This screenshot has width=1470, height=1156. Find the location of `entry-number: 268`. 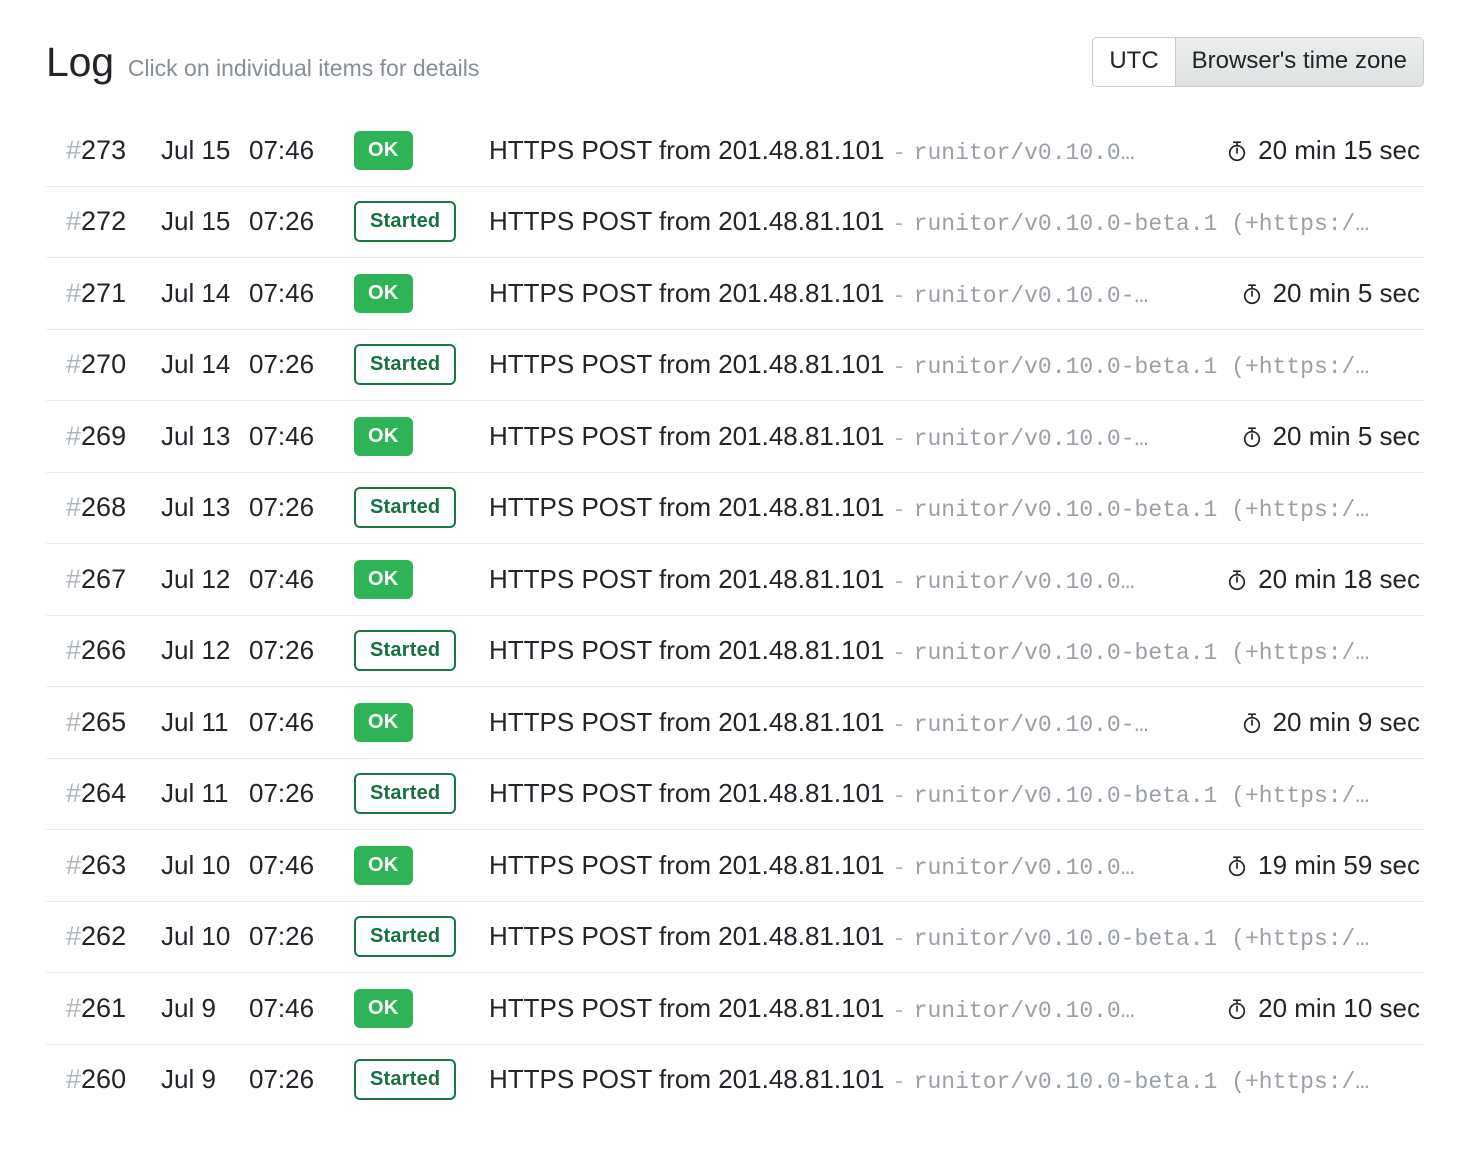

entry-number: 268 is located at coordinates (104, 507).